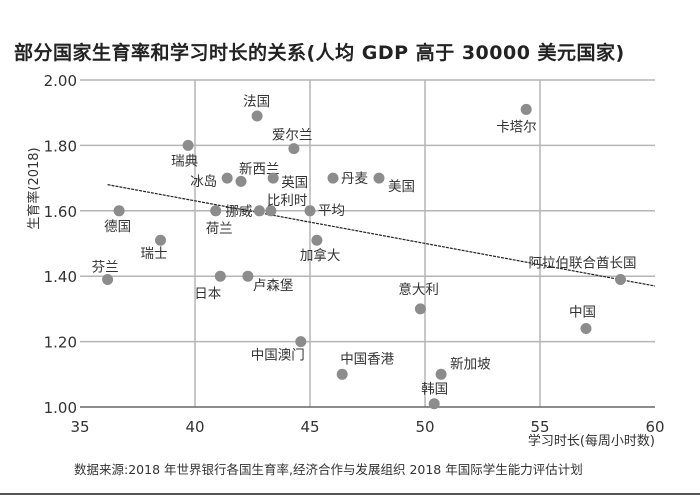  I want to click on data-point-label: 芬兰, so click(105, 267).